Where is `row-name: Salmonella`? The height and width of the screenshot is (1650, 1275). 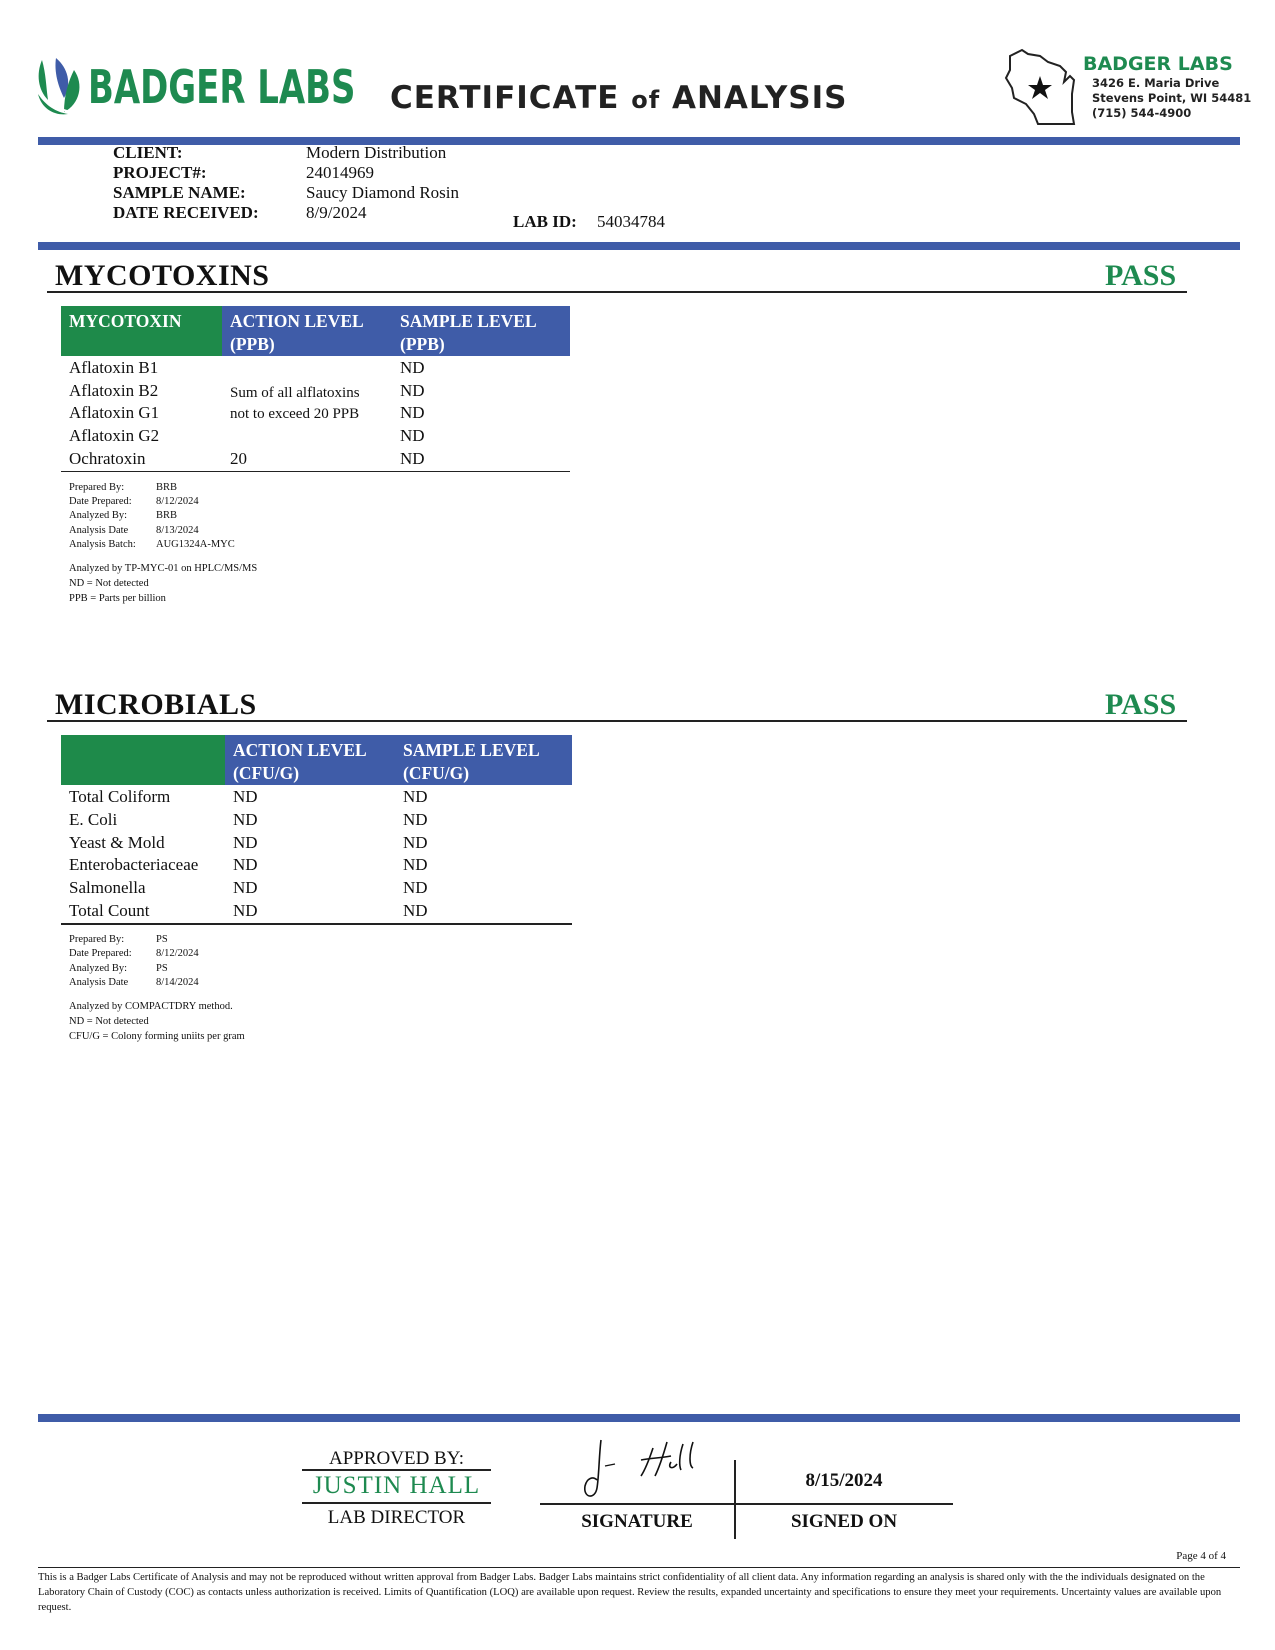 row-name: Salmonella is located at coordinates (107, 888).